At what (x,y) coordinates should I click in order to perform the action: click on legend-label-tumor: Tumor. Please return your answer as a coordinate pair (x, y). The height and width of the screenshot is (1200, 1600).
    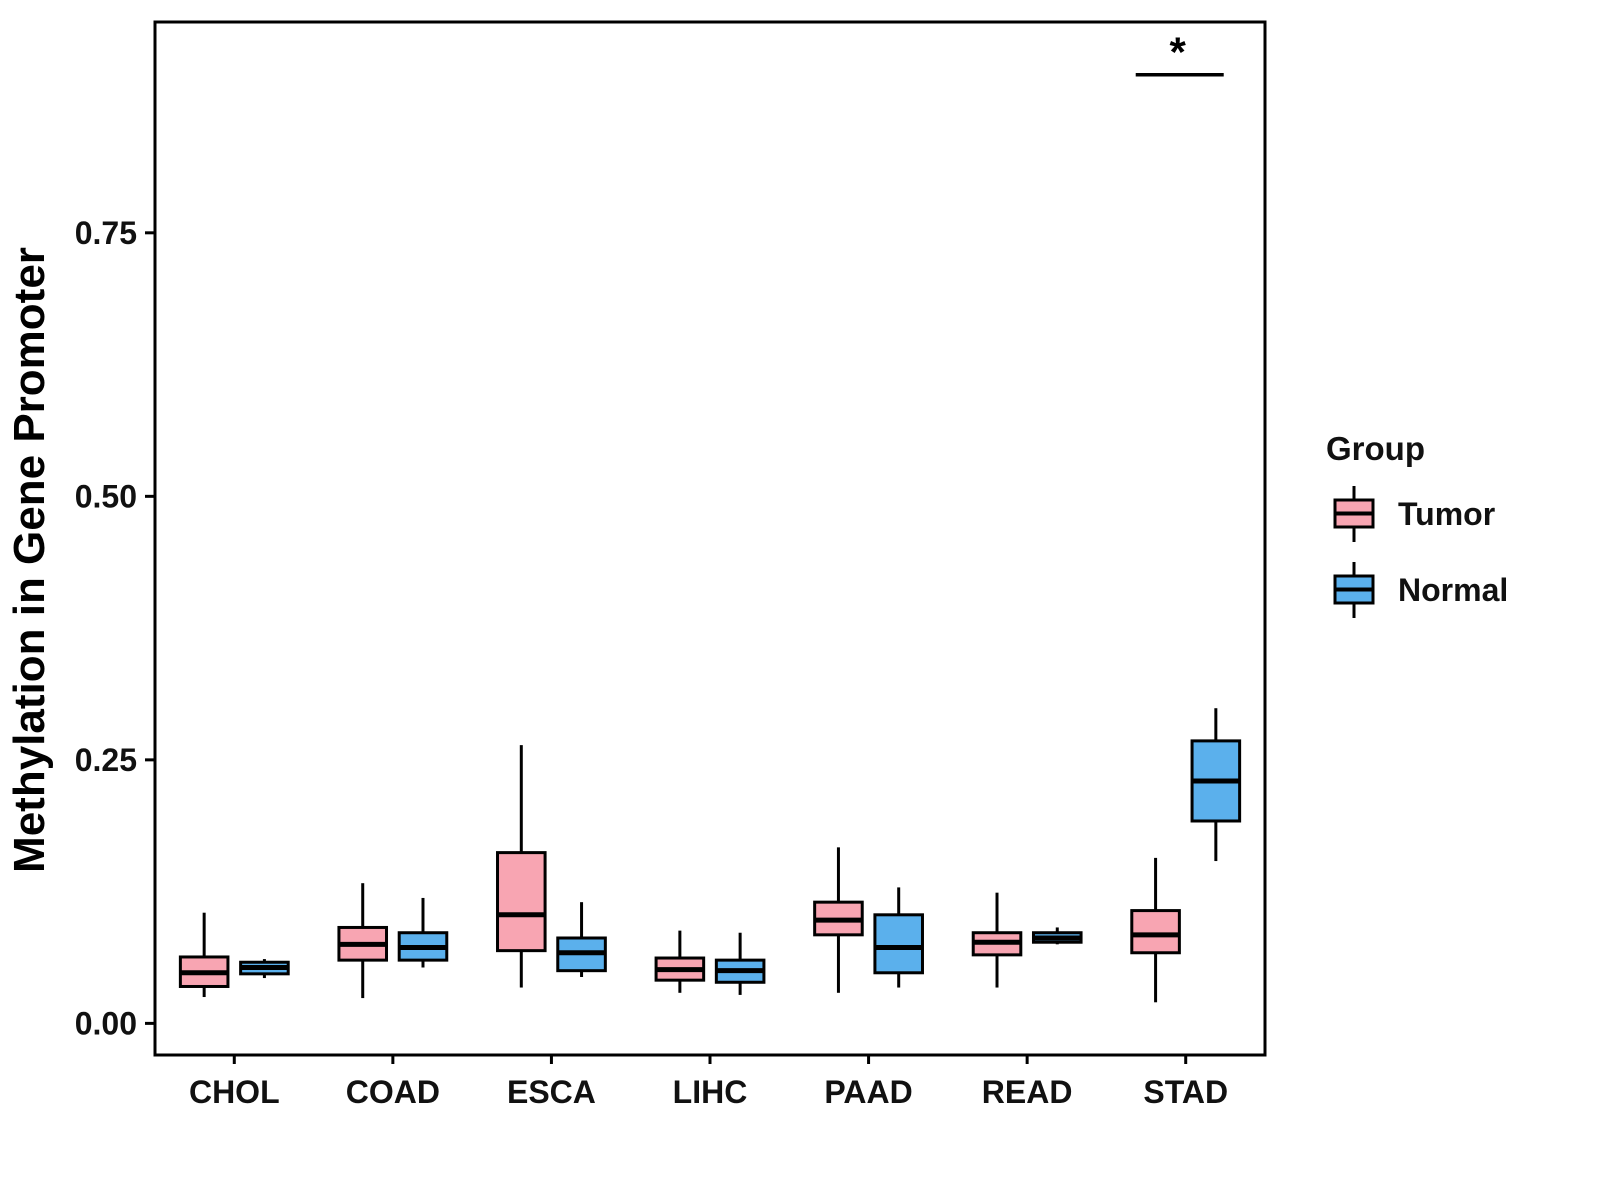
    Looking at the image, I should click on (1447, 513).